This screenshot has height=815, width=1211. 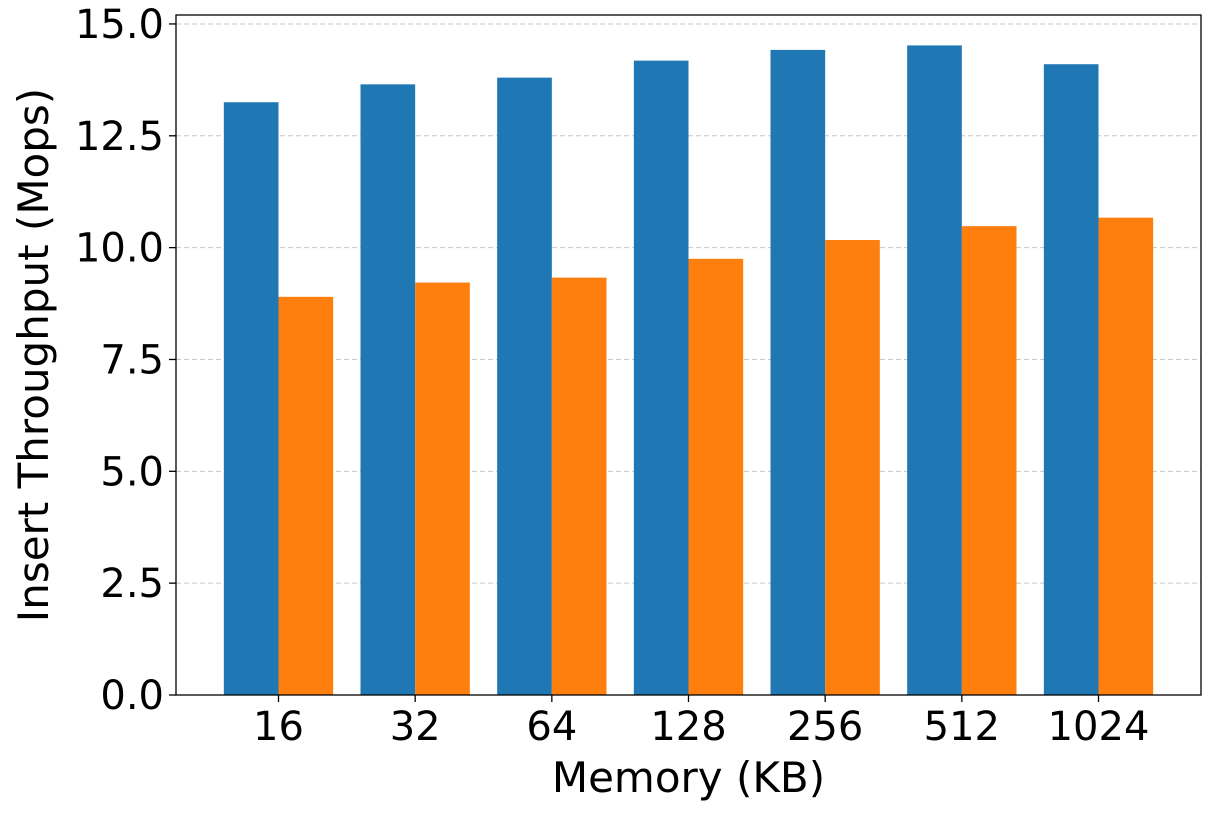 I want to click on x-tick-label: 256, so click(x=825, y=727).